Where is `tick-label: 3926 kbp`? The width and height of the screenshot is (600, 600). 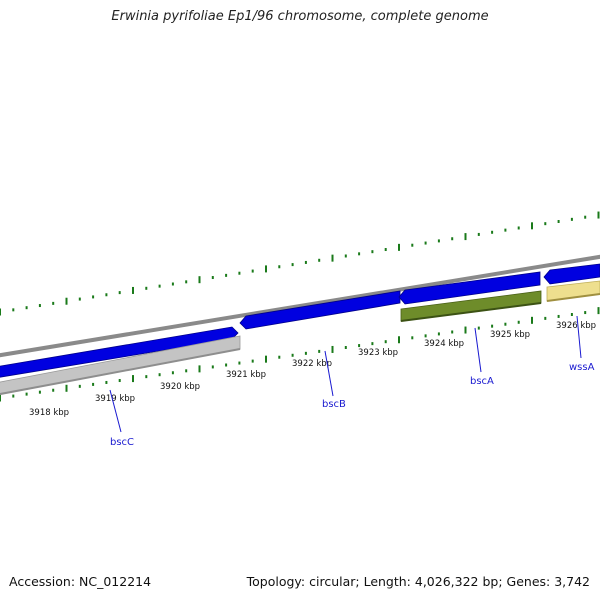 tick-label: 3926 kbp is located at coordinates (576, 326).